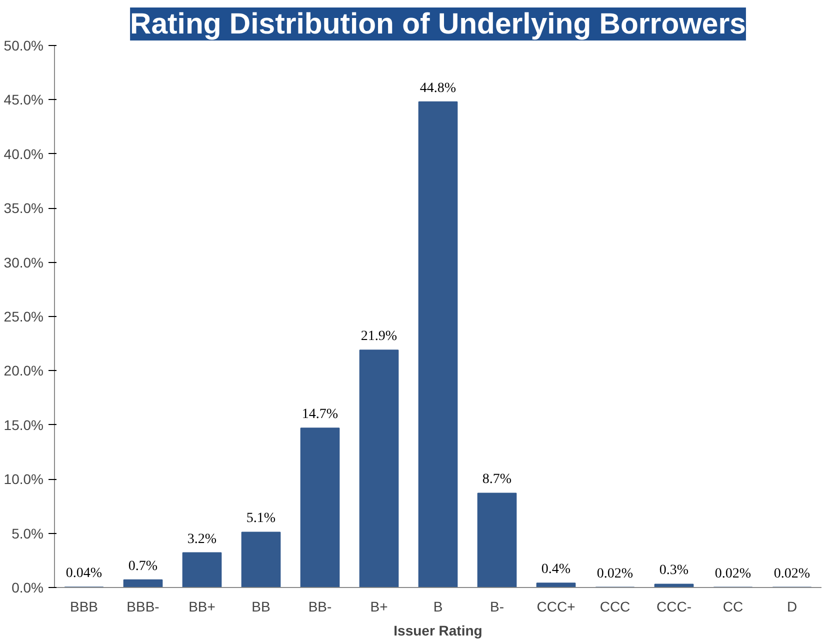 This screenshot has width=838, height=643. Describe the element at coordinates (497, 480) in the screenshot. I see `data-label: 8.7%` at that location.